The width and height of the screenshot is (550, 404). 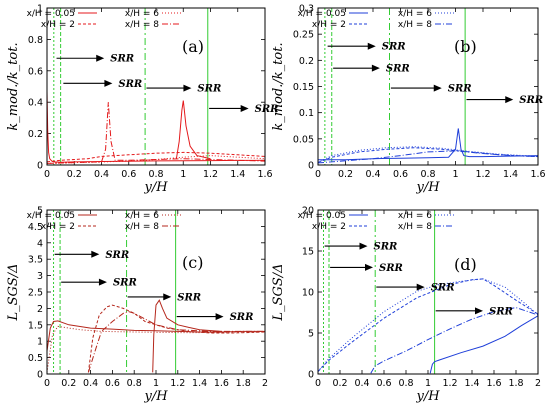 I want to click on y-axis-label: k_mod./k_tot., so click(x=278, y=86).